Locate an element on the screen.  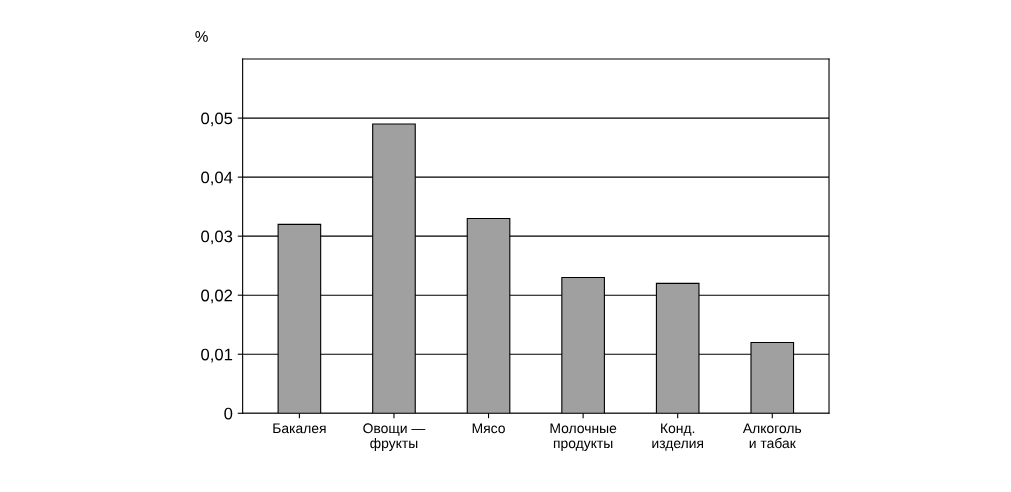
x-tick-label: Молочные продукты is located at coordinates (583, 437).